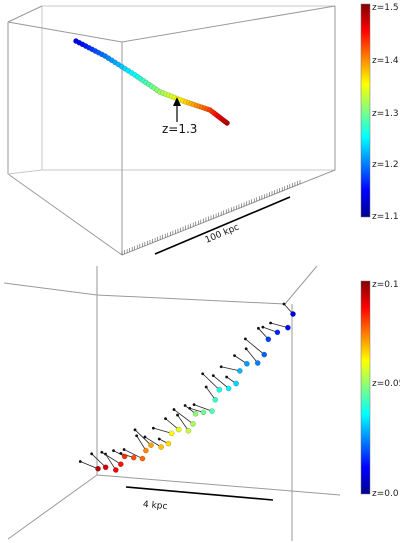  What do you see at coordinates (385, 61) in the screenshot?
I see `colorbar-label-1: z=1.4` at bounding box center [385, 61].